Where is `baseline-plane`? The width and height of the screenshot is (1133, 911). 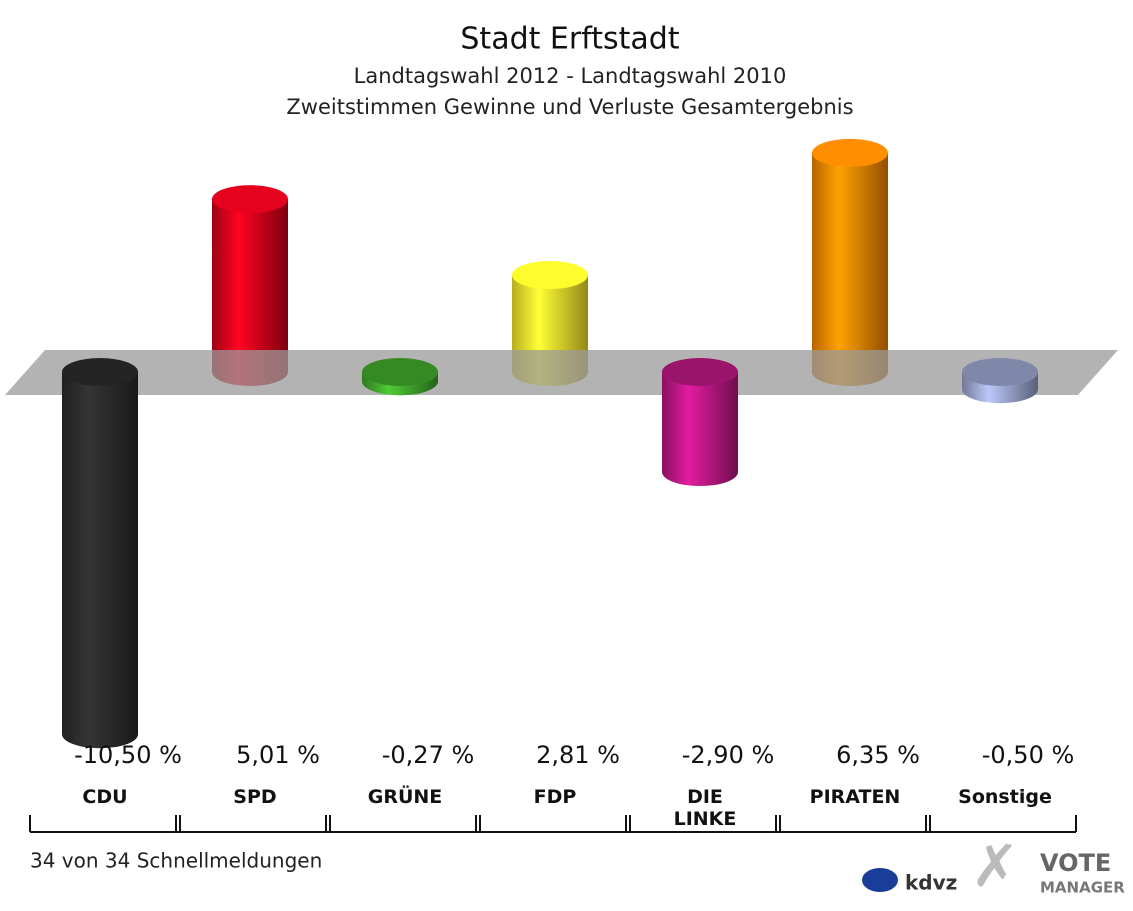
baseline-plane is located at coordinates (561, 372).